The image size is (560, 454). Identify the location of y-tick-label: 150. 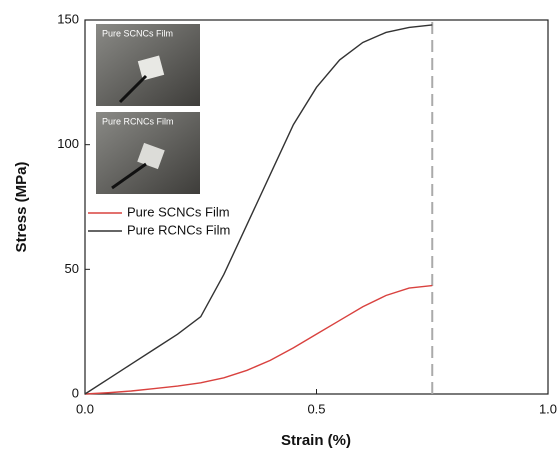
(68, 18).